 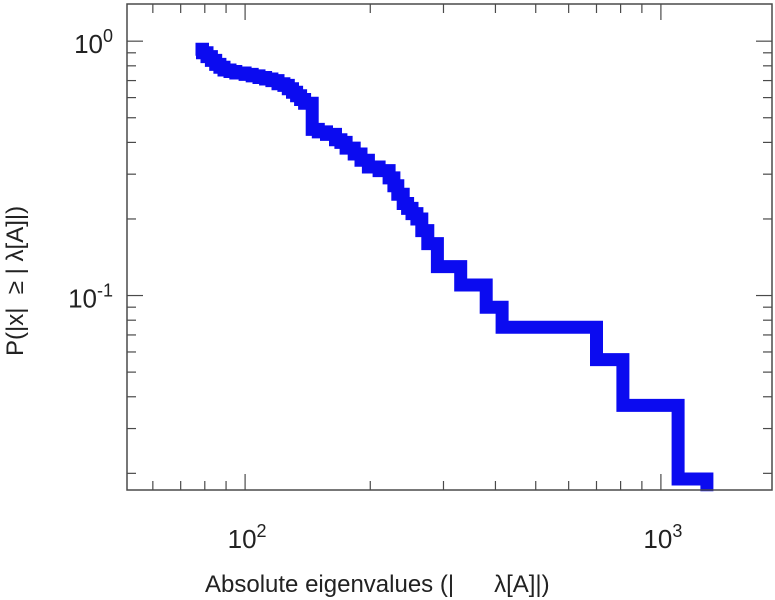 I want to click on y-tick-label: 10⁻¹, so click(x=90, y=297).